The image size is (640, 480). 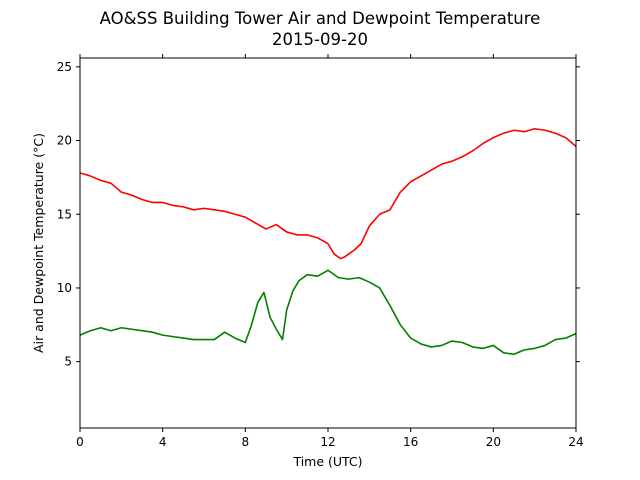 I want to click on x-tick-label: 24, so click(x=575, y=442).